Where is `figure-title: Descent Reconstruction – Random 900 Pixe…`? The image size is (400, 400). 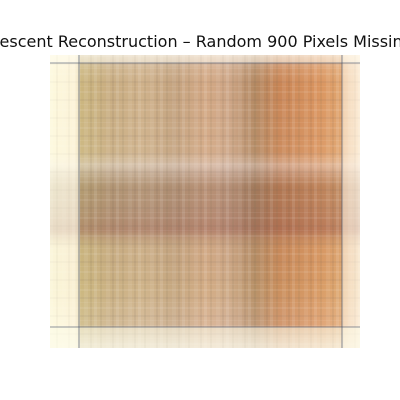 figure-title: Descent Reconstruction – Random 900 Pixe… is located at coordinates (200, 41).